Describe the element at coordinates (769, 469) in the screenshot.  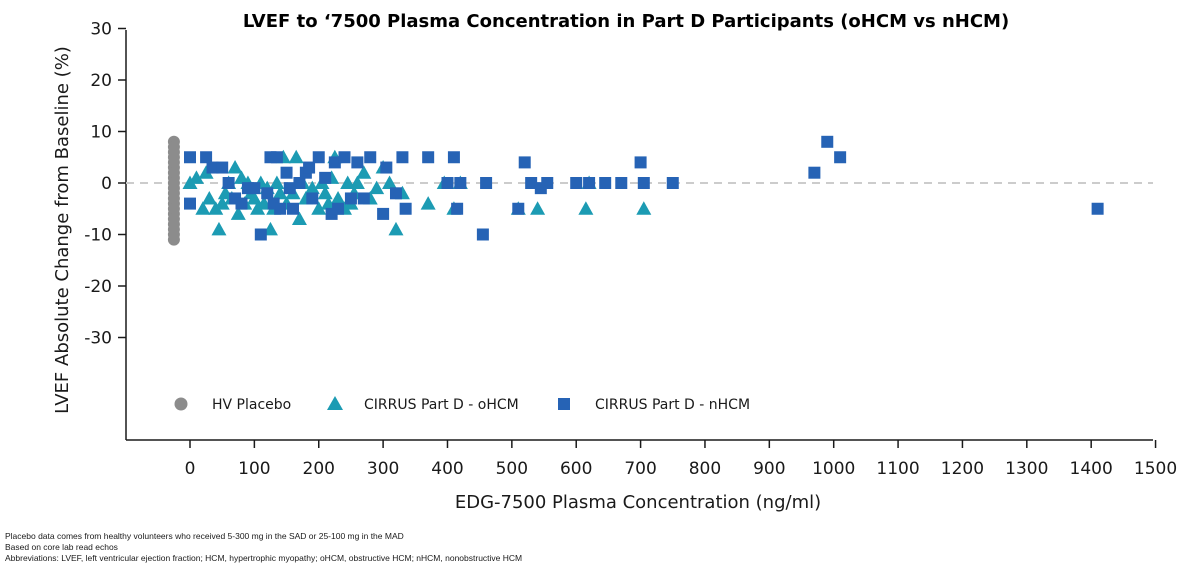
I see `x-tick-label: 900` at that location.